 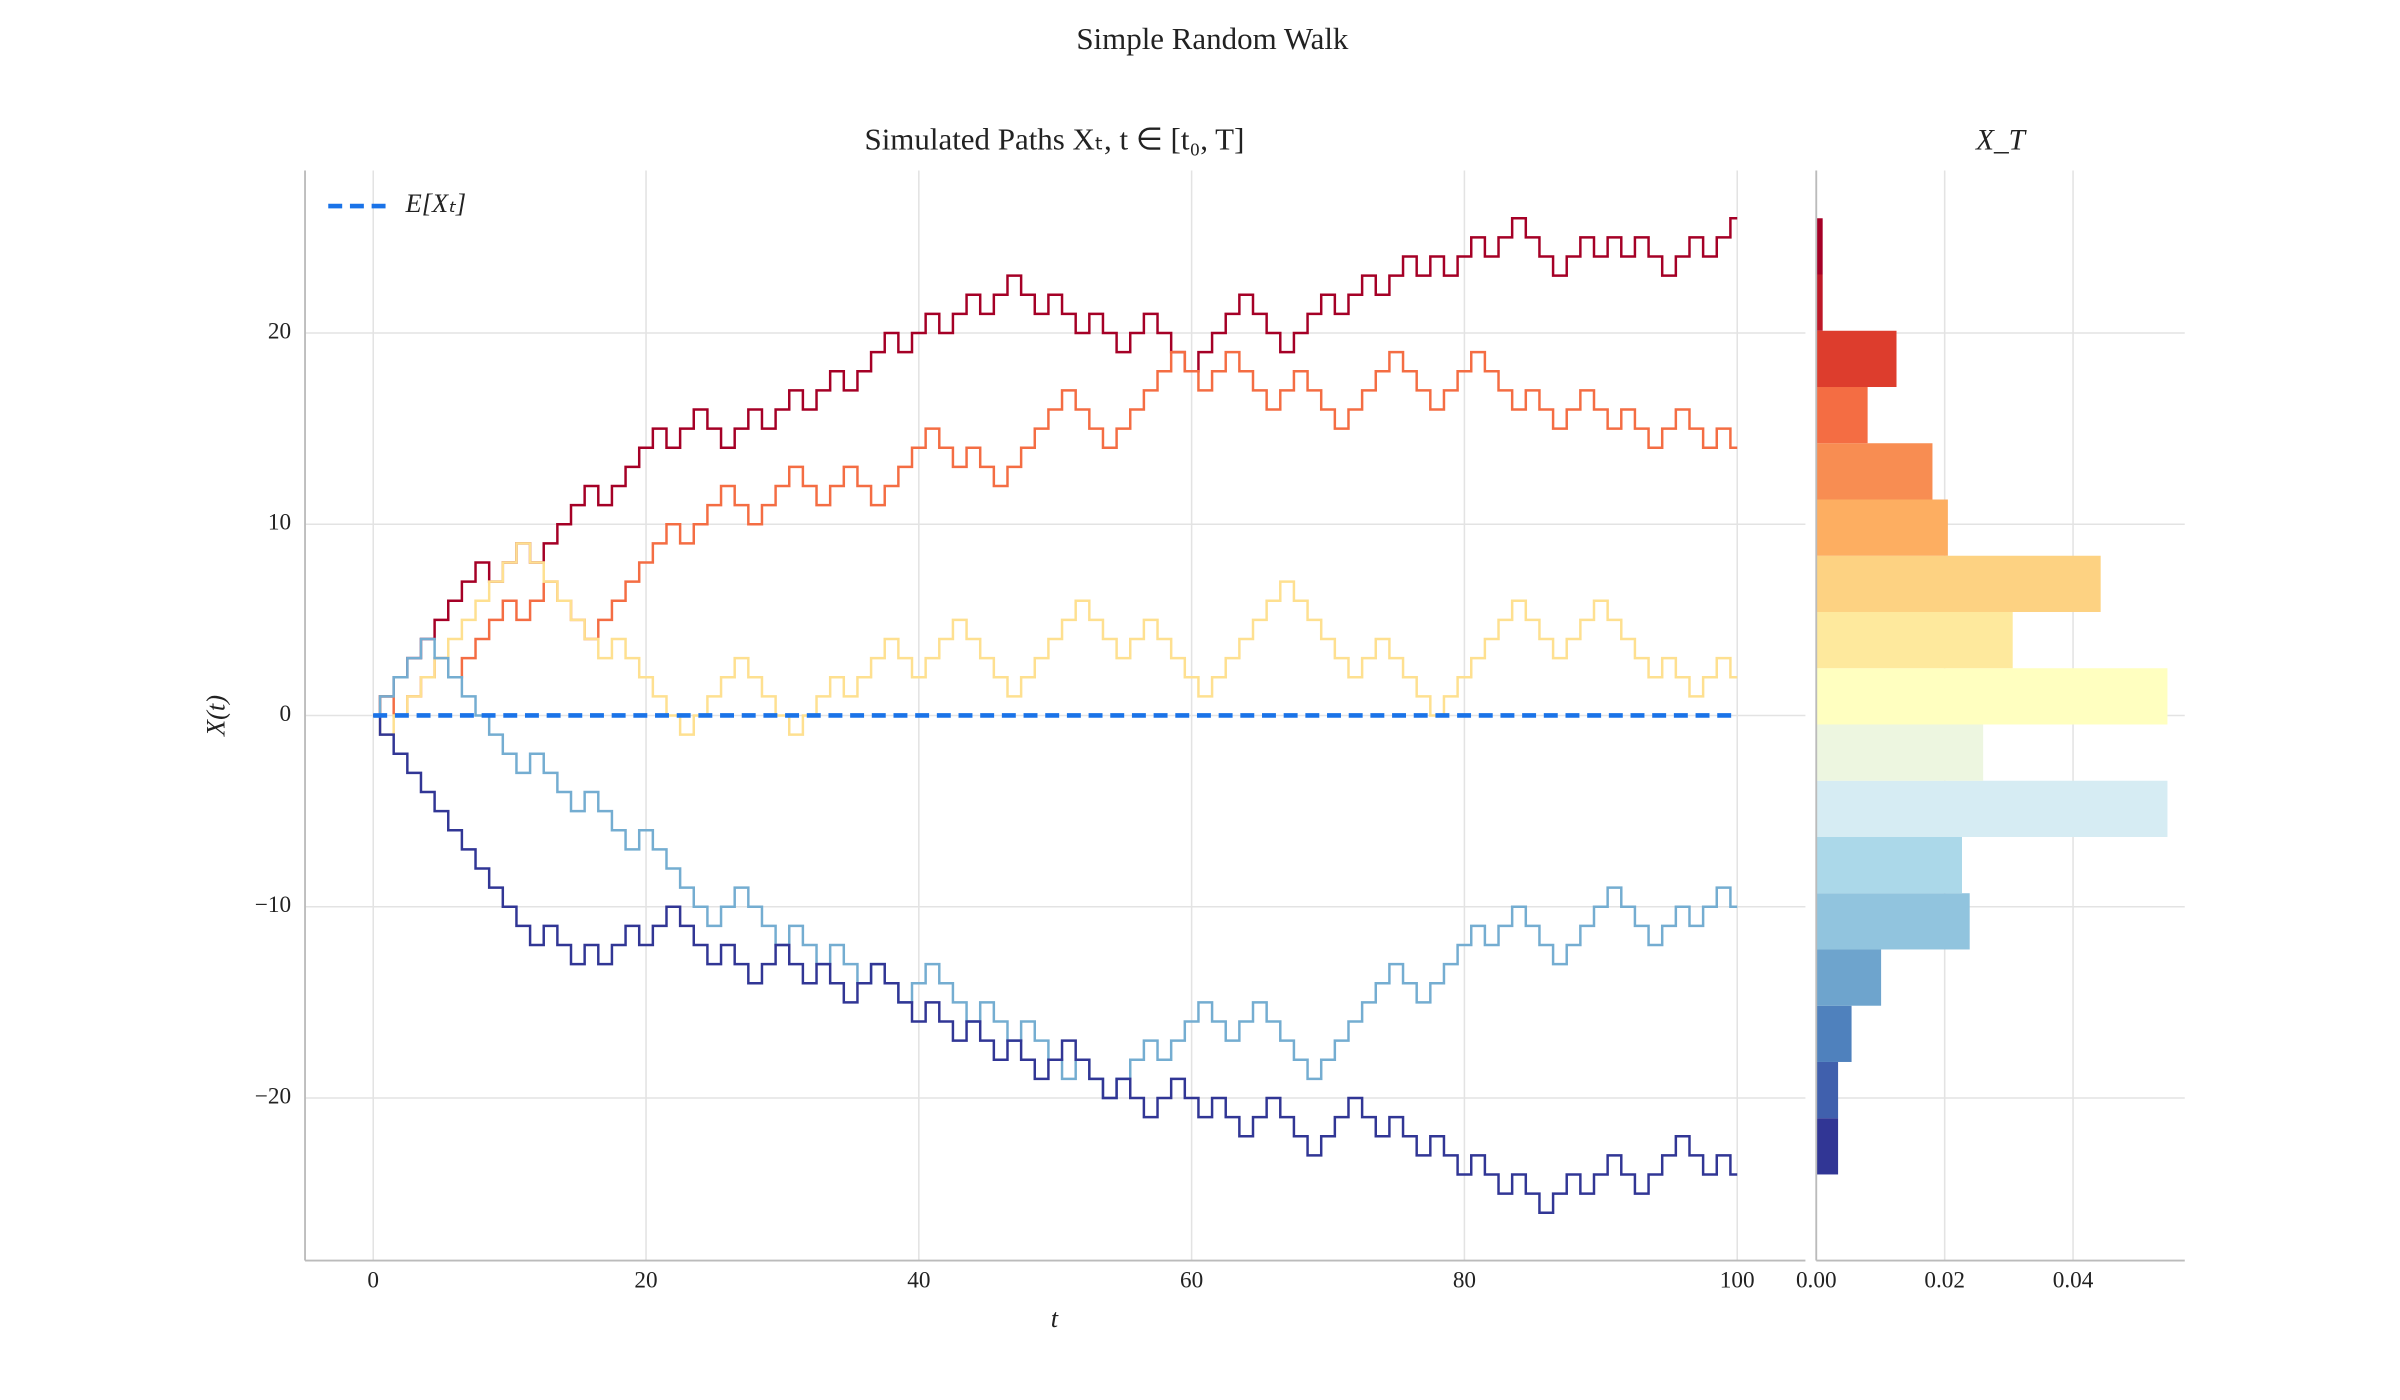 What do you see at coordinates (279, 331) in the screenshot?
I see `y-tick-label: 20` at bounding box center [279, 331].